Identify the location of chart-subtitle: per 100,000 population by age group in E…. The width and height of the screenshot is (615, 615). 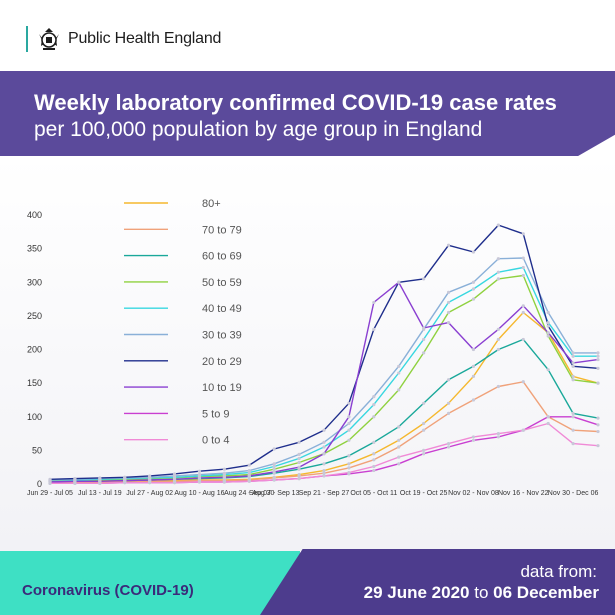
(258, 129).